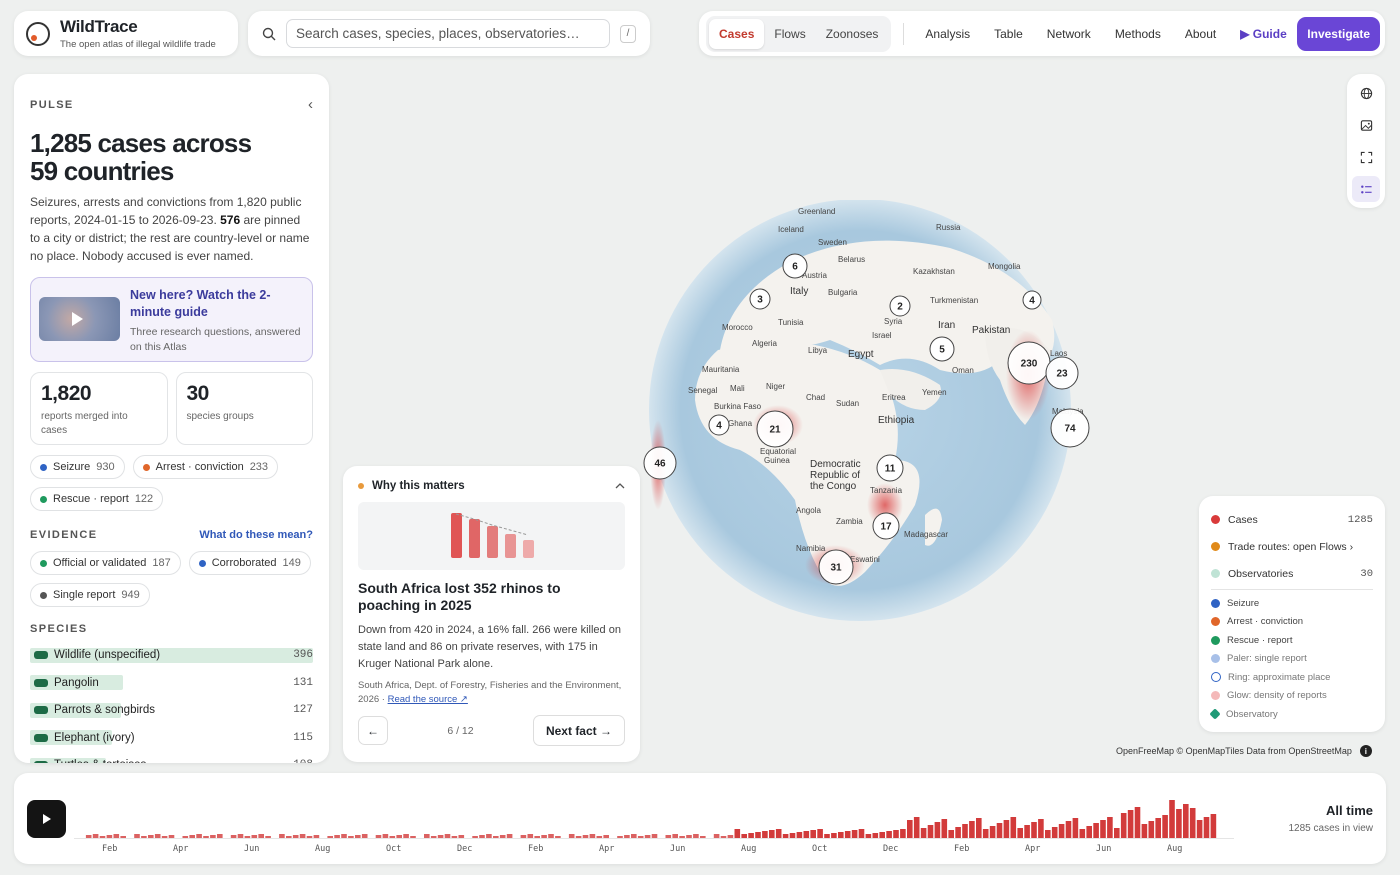  Describe the element at coordinates (97, 499) in the screenshot. I see `type-filter-2: Rescue · report 122` at that location.